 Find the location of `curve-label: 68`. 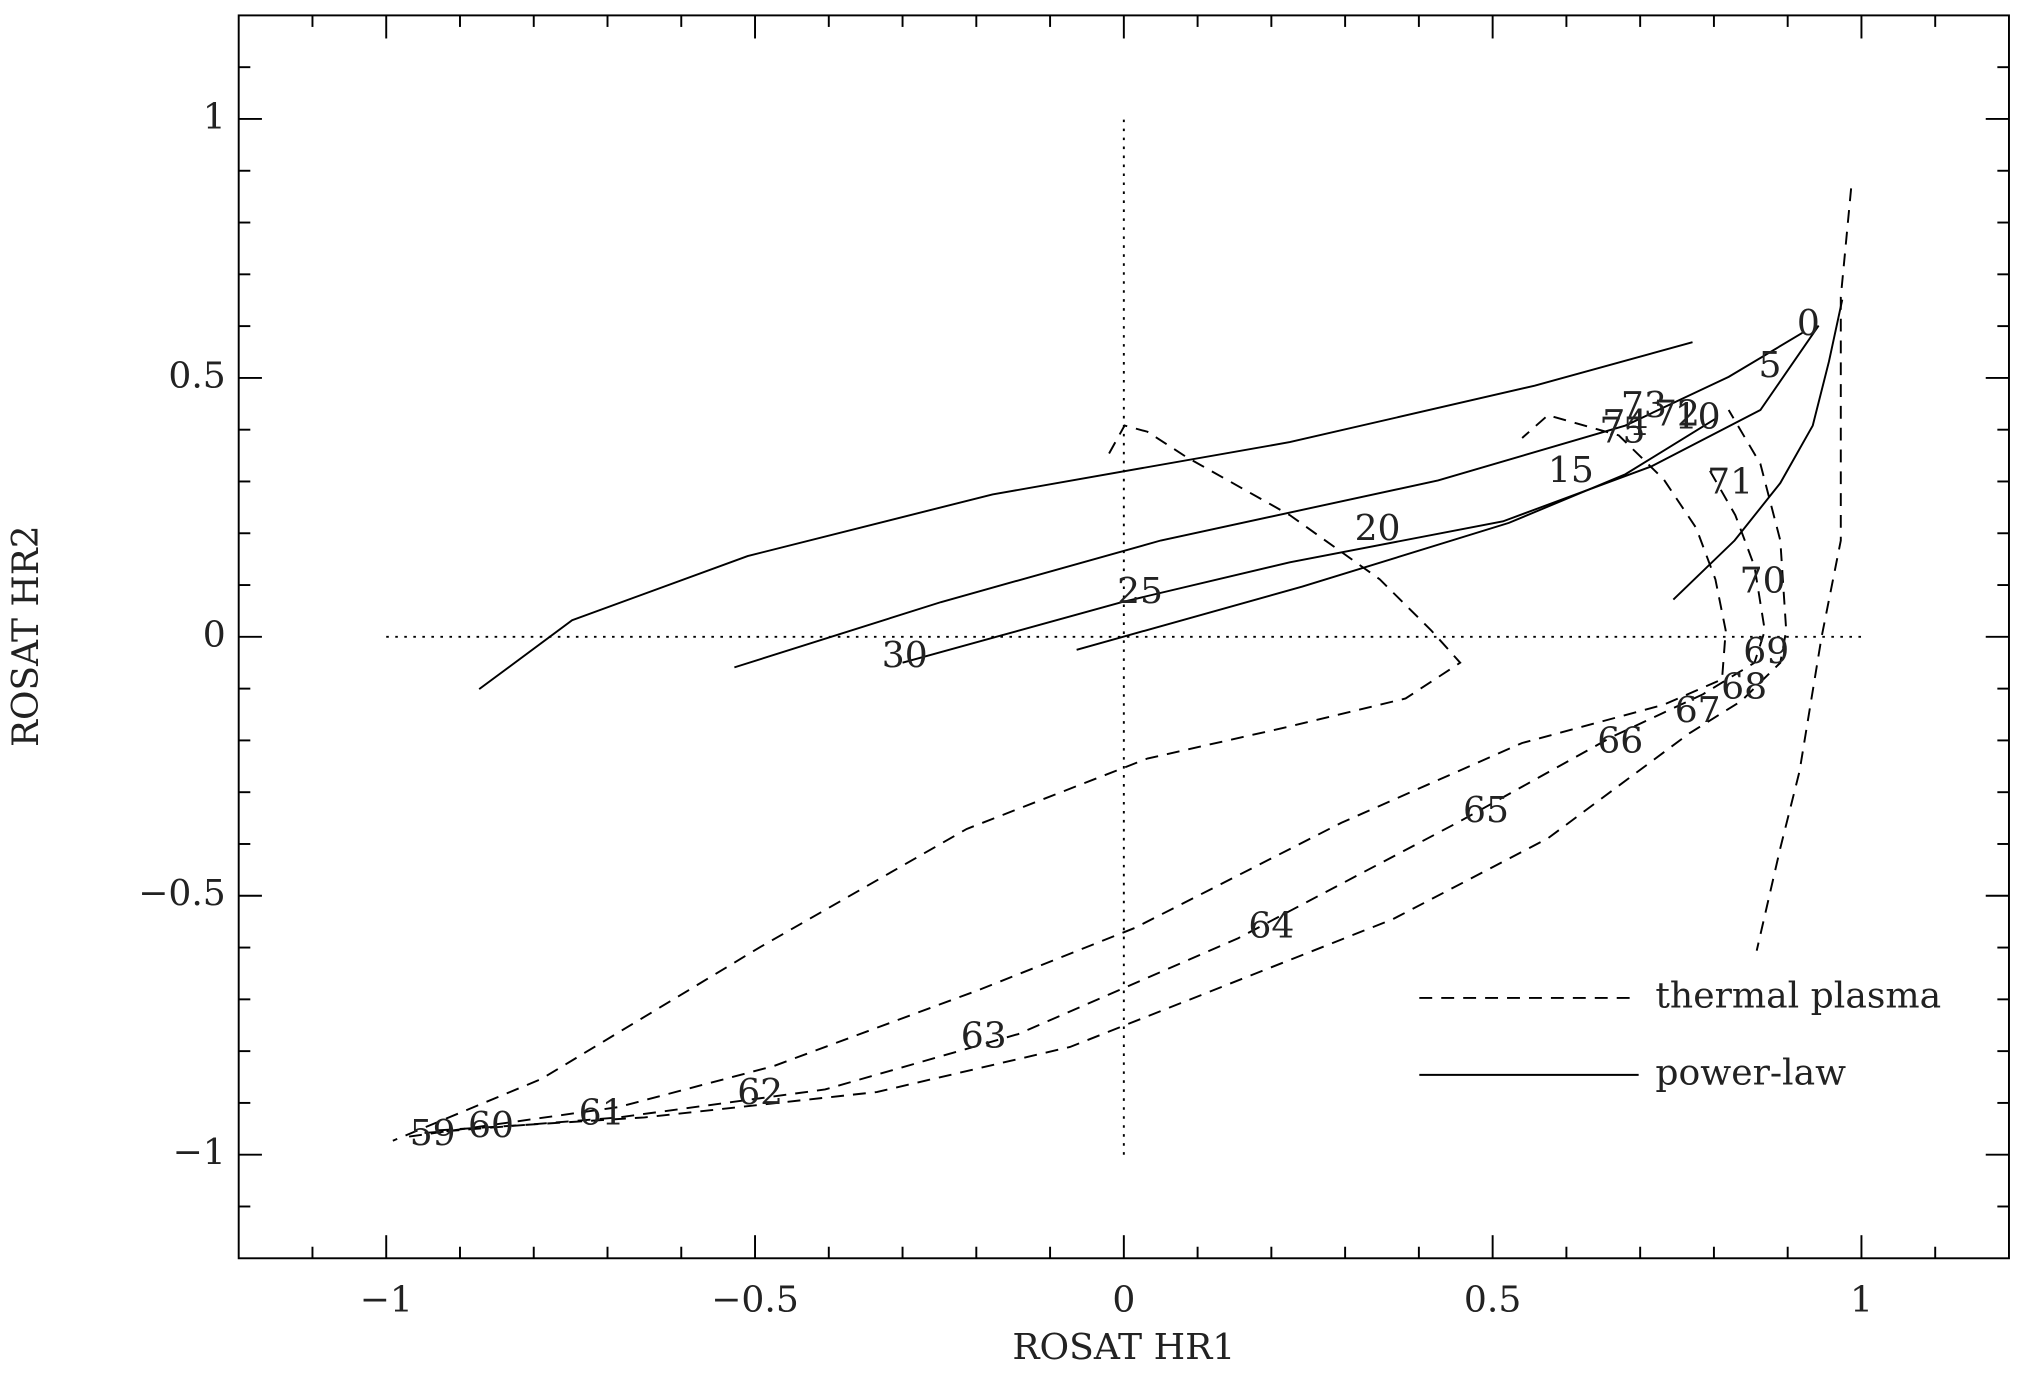

curve-label: 68 is located at coordinates (1744, 687).